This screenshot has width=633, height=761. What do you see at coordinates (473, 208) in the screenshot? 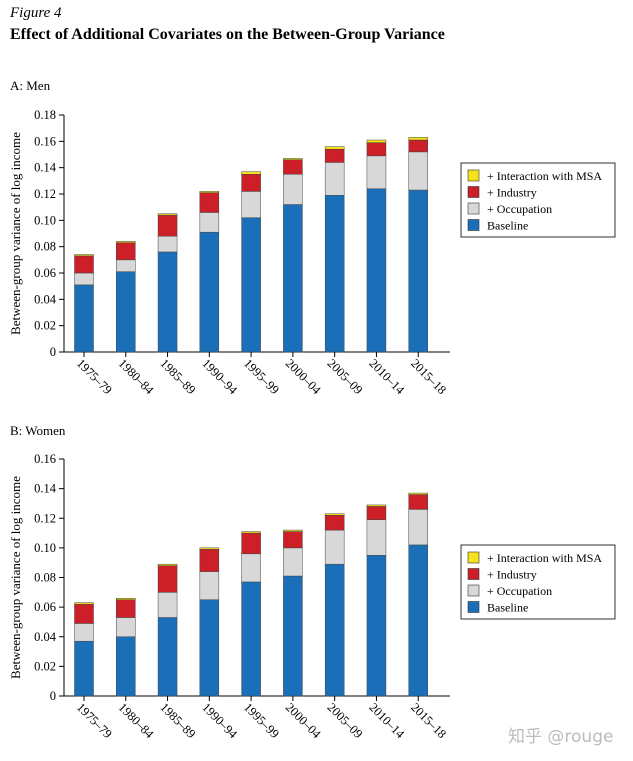
I see `legend-swatch-occupation` at bounding box center [473, 208].